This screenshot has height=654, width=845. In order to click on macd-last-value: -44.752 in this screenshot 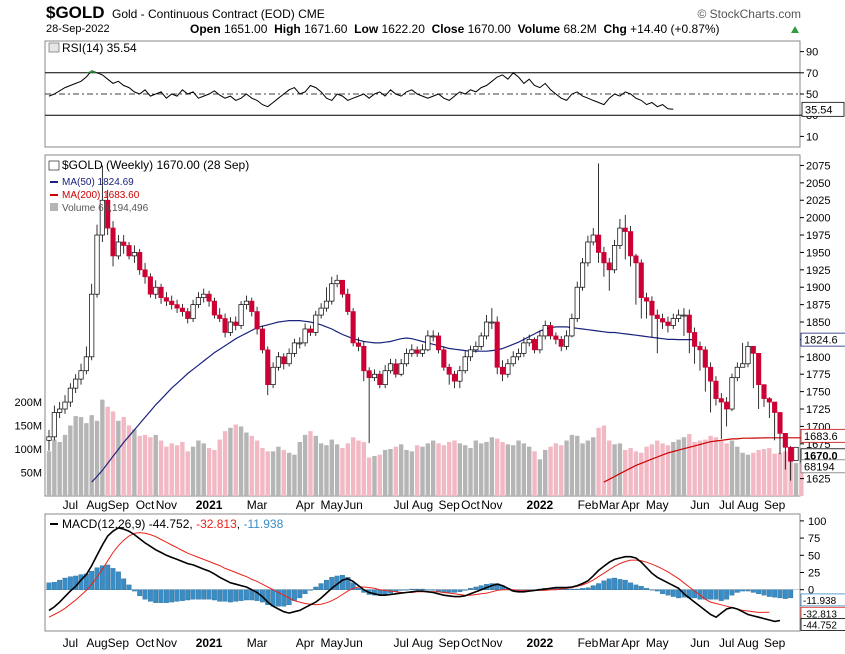, I will do `click(820, 626)`.